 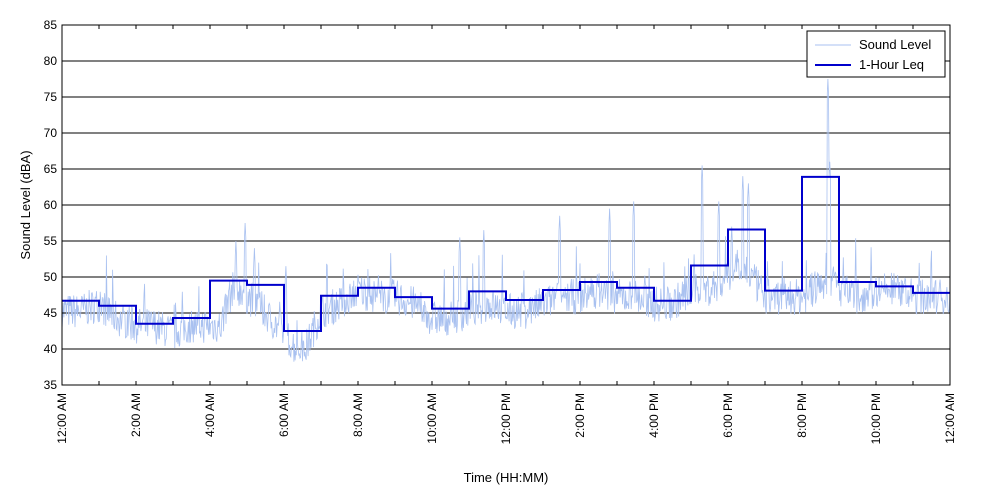 I want to click on y-axis: 35 40 45 50 55 60 65 70 75 80 85, so click(x=55, y=205).